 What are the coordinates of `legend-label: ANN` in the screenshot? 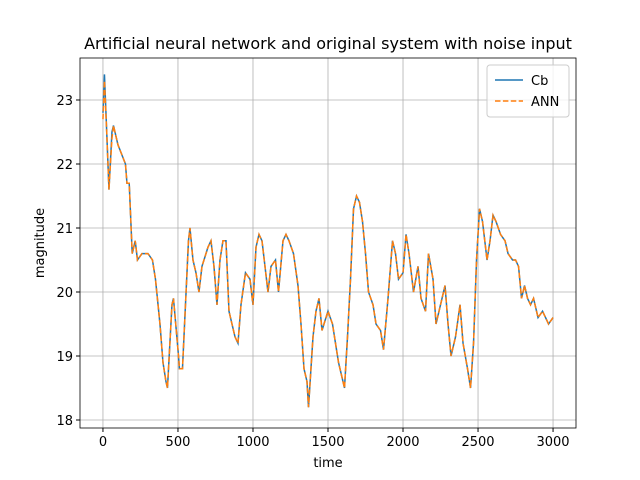 It's located at (545, 102).